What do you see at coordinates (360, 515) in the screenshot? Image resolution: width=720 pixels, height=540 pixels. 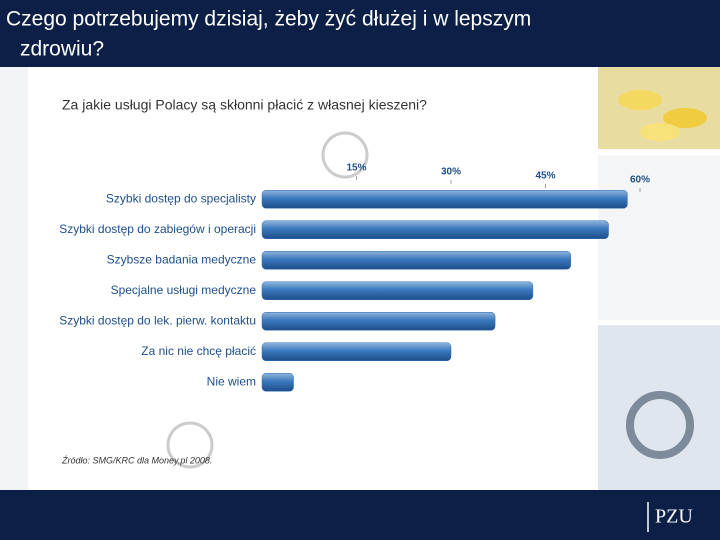 I see `footer-band` at bounding box center [360, 515].